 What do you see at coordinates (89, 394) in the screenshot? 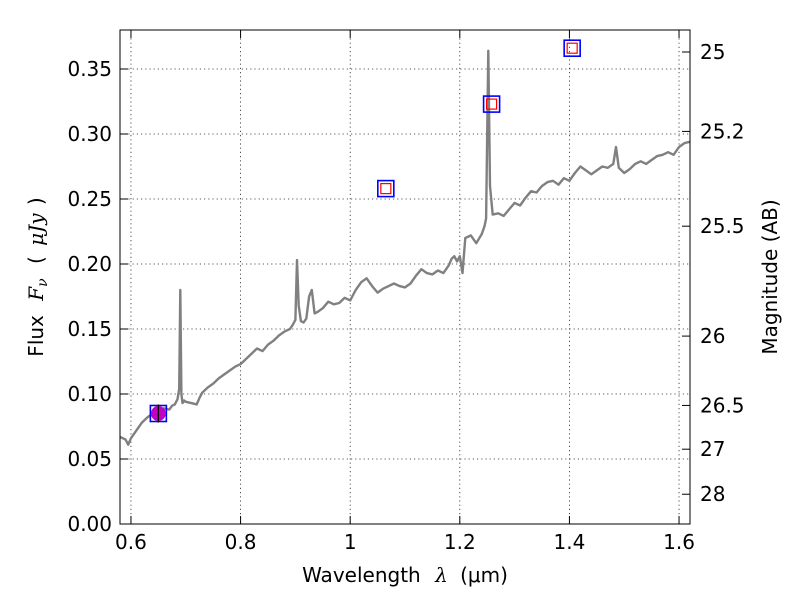
I see `y-tick-label: 0.10` at bounding box center [89, 394].